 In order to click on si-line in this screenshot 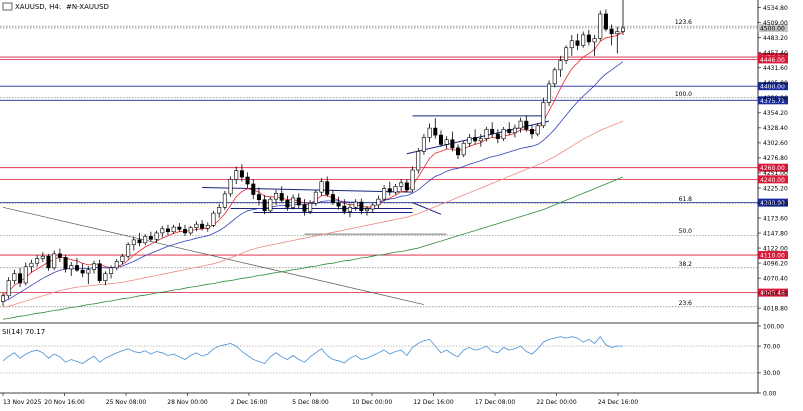, I will do `click(313, 350)`.